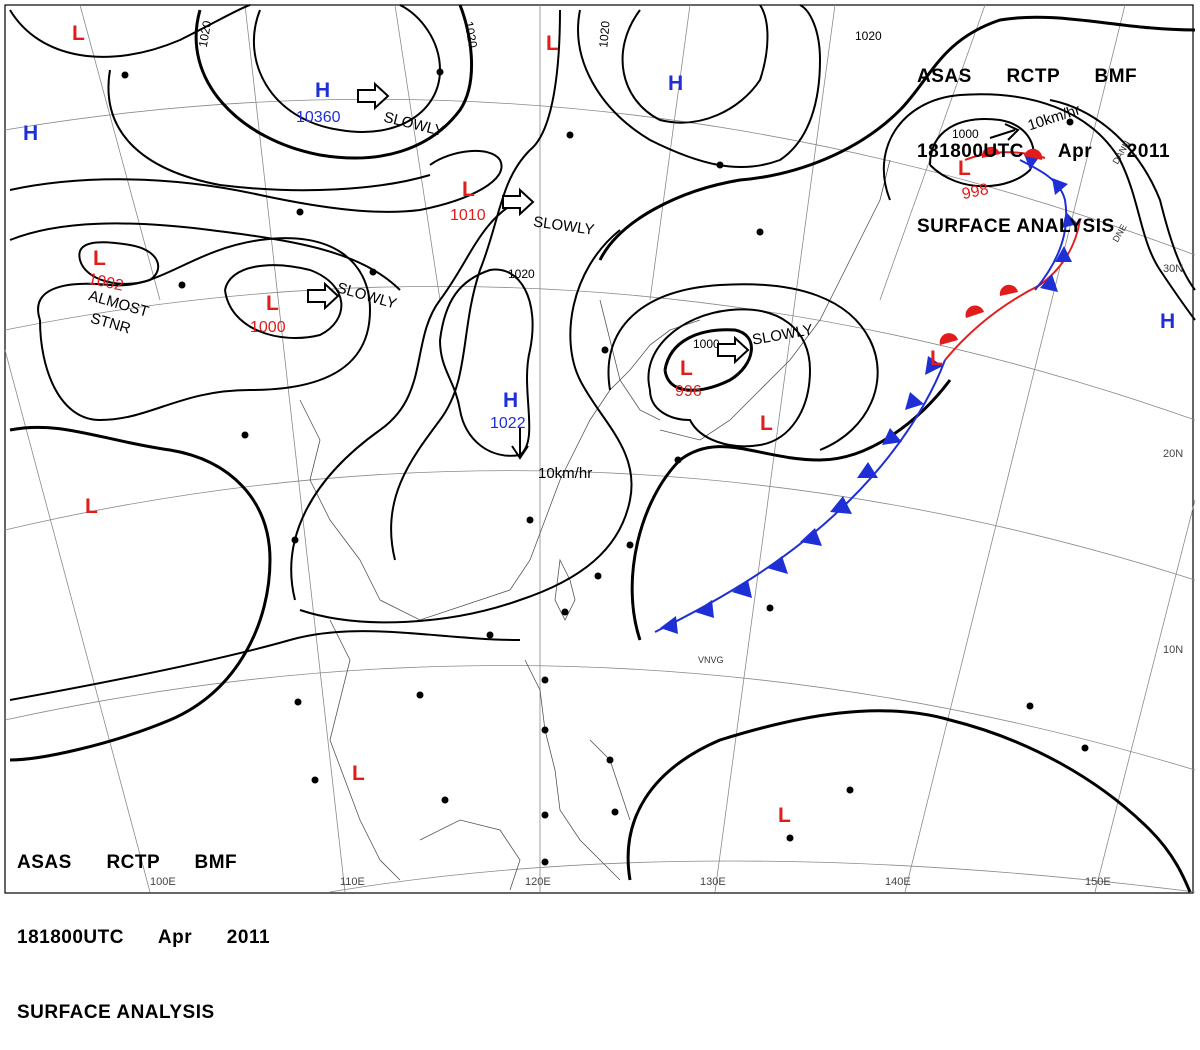 This screenshot has width=1200, height=1050. I want to click on japan-coast, so click(775, 300).